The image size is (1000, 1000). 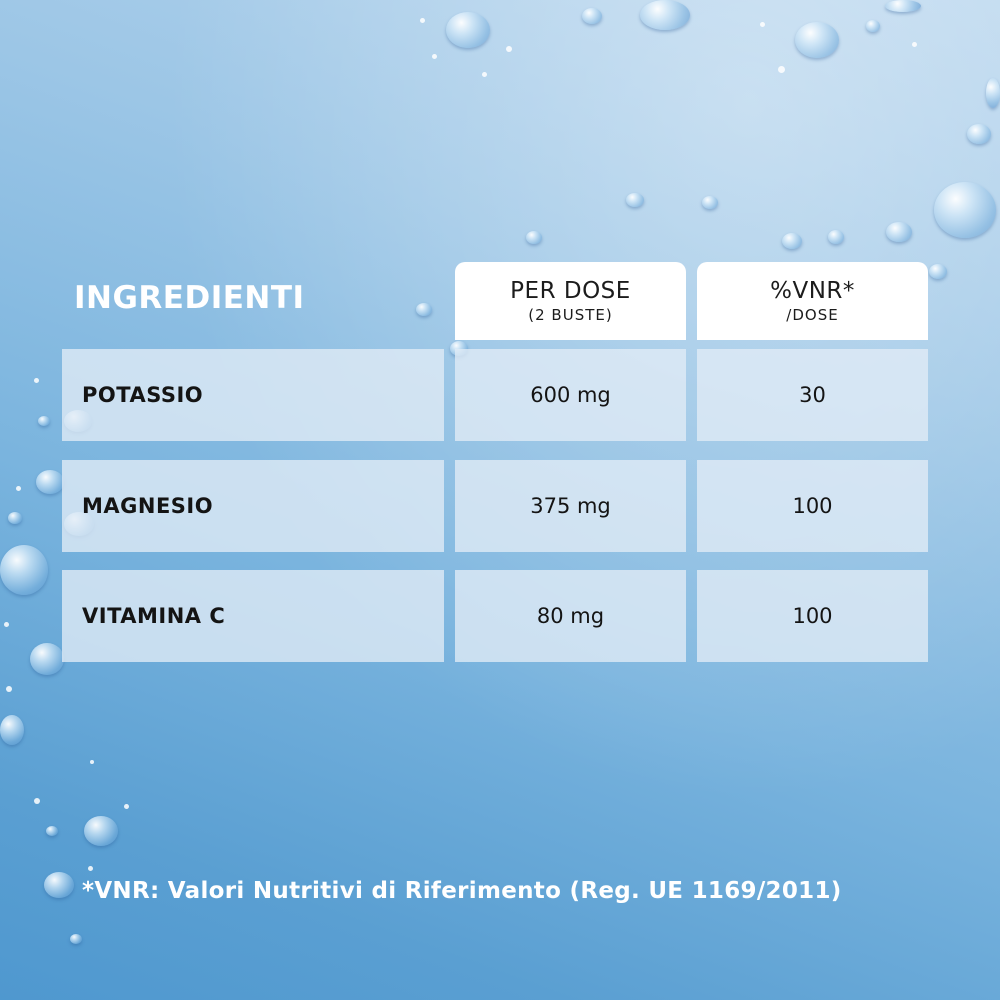 I want to click on ingredients-title: INGREDIENTI, so click(x=189, y=298).